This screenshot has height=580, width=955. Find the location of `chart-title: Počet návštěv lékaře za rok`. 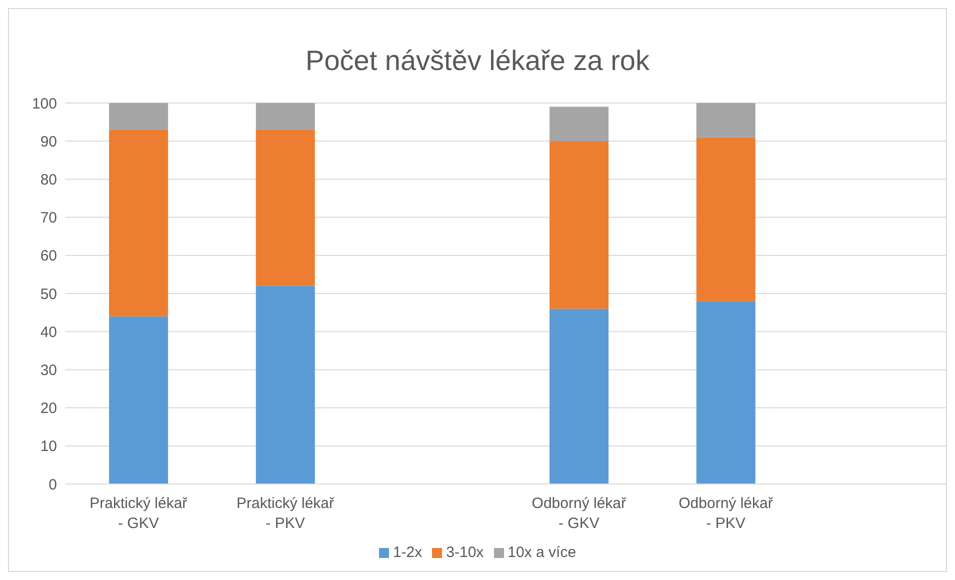

chart-title: Počet návštěv lékaře za rok is located at coordinates (477, 61).